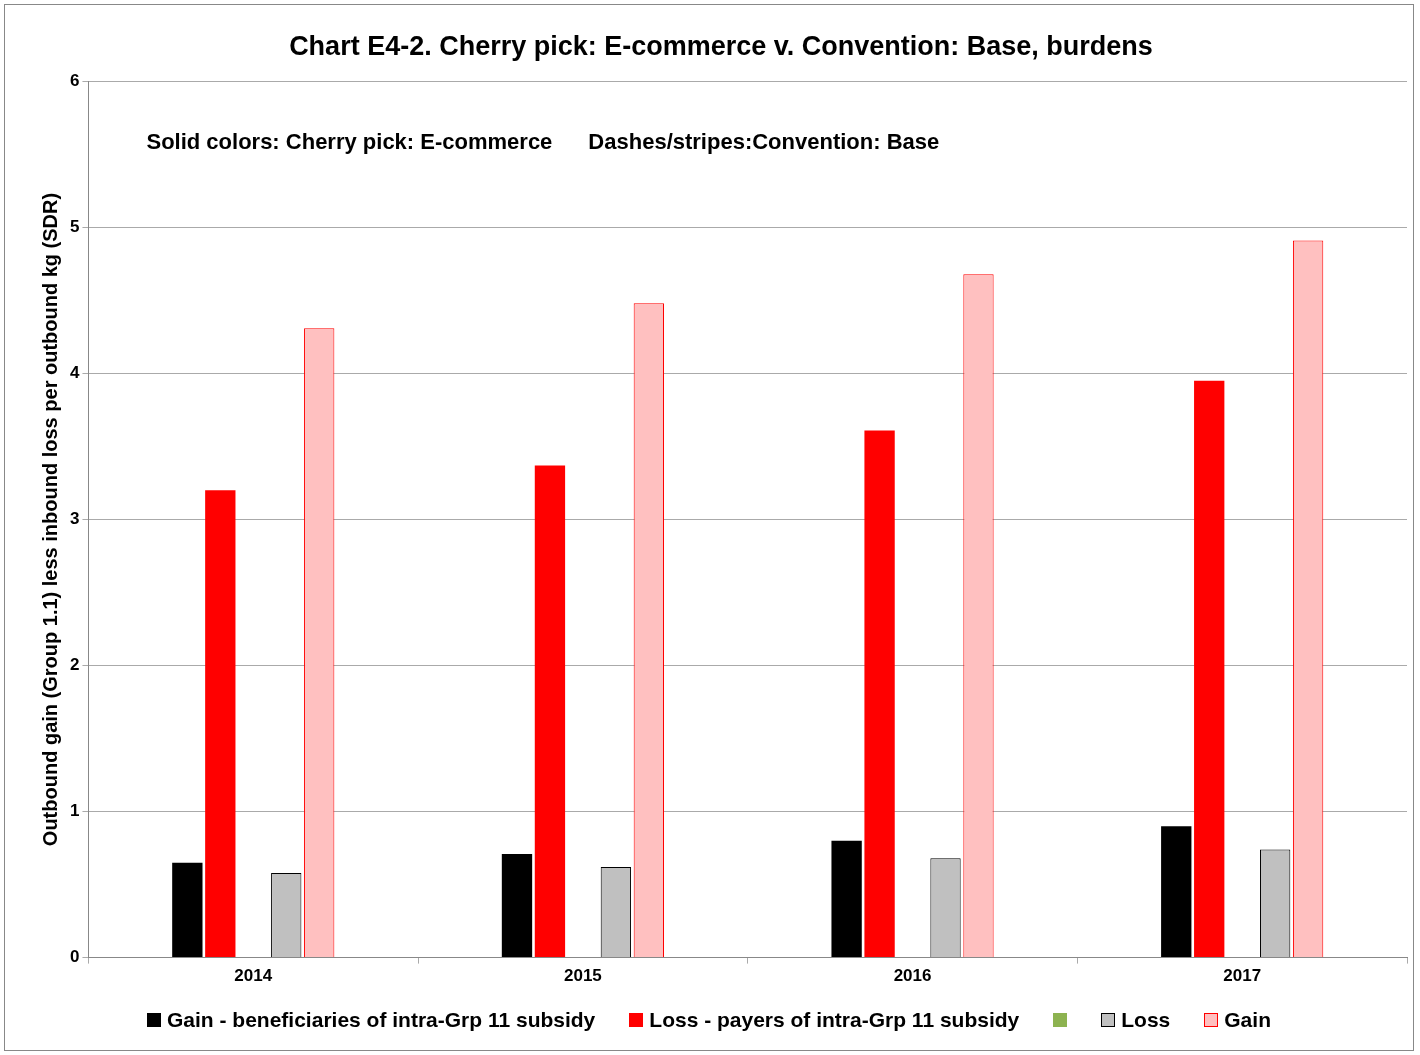 The width and height of the screenshot is (1420, 1055). Describe the element at coordinates (49, 519) in the screenshot. I see `y-axis-title: Outbound gain (Group 1.1) less inbound loss per outbound kg (SDR)` at that location.